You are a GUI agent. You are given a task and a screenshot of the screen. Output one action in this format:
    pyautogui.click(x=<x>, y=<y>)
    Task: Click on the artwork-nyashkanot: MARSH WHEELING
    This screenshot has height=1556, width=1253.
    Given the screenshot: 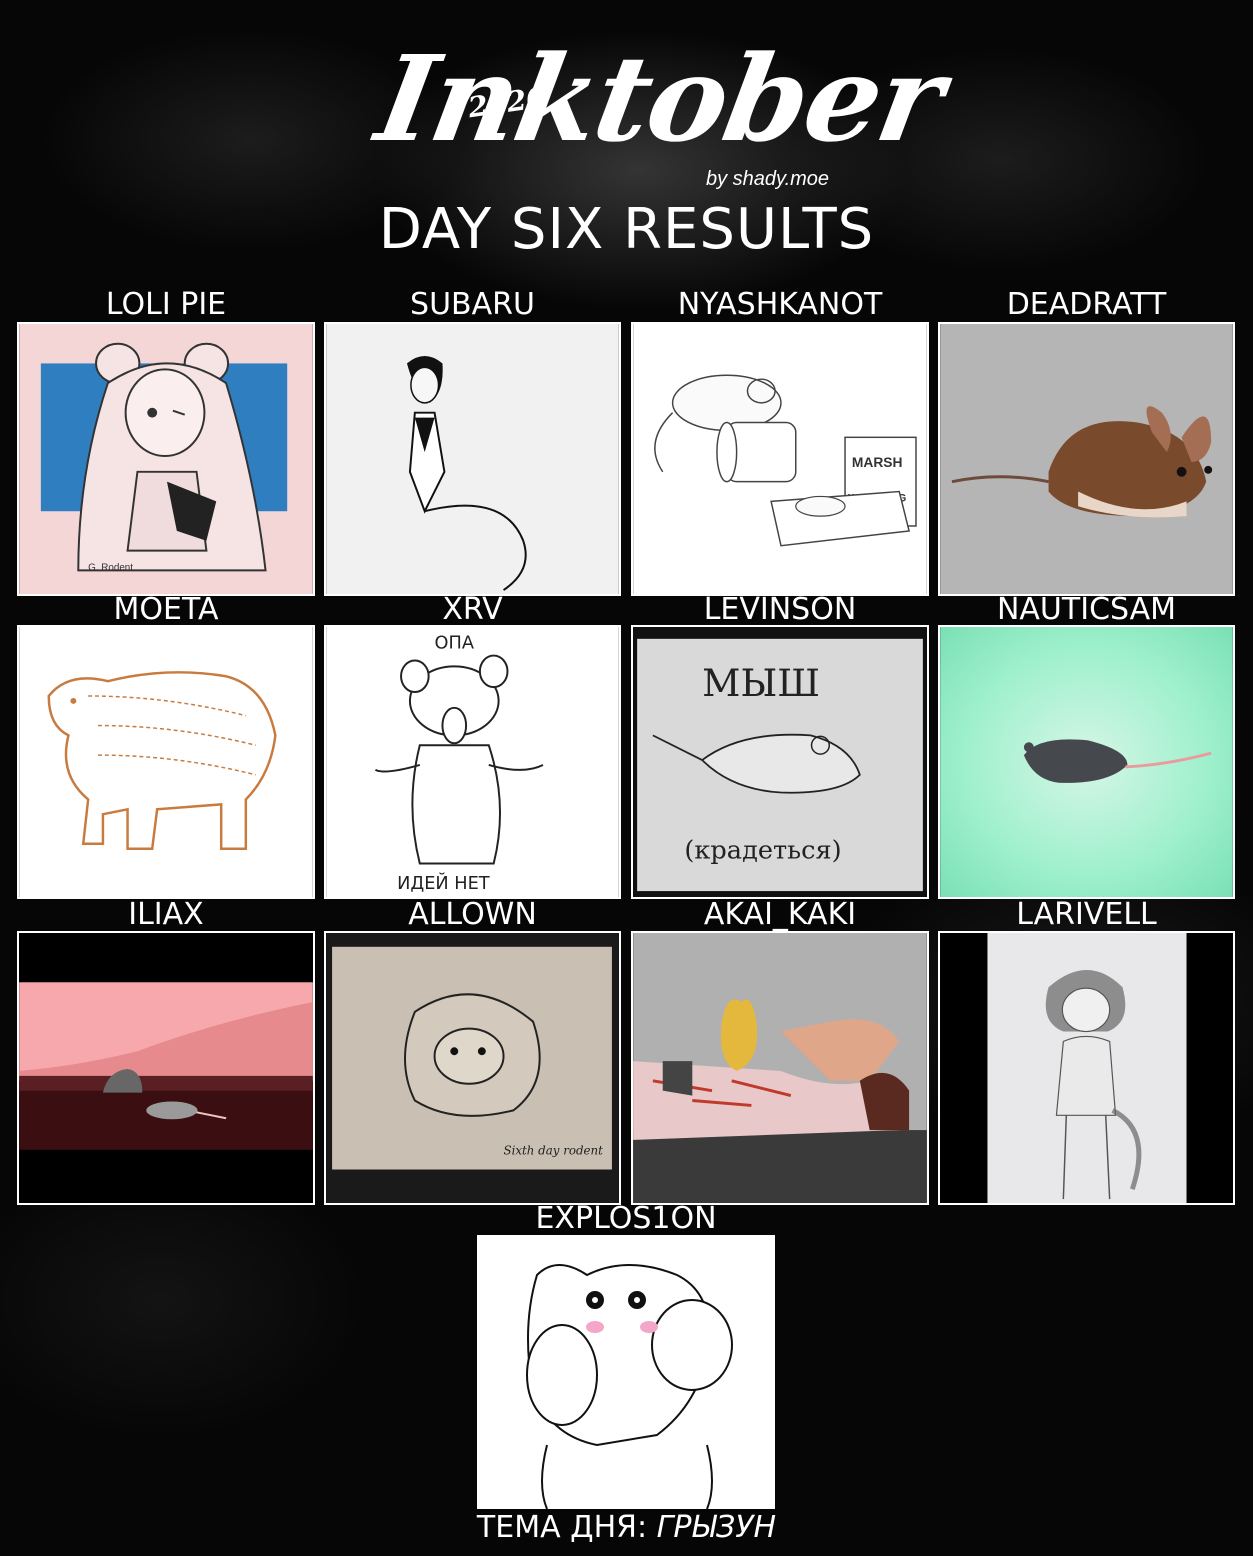 What is the action you would take?
    pyautogui.click(x=780, y=459)
    